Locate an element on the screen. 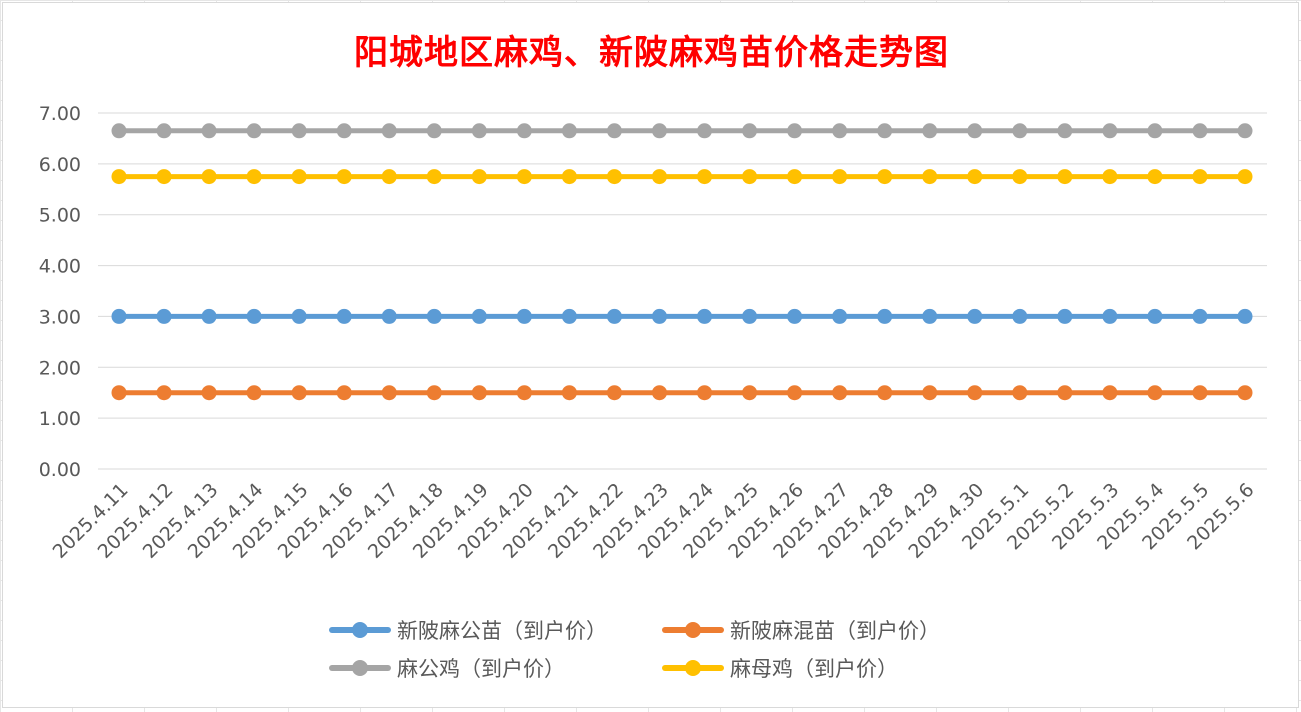  legend-item-rooster: 麻公鸡（到户价） is located at coordinates (447, 668).